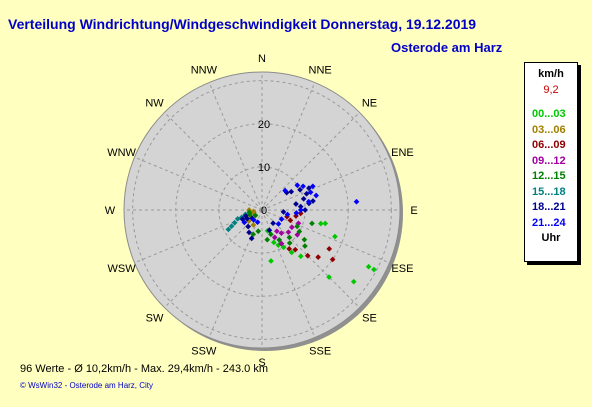 The image size is (592, 407). What do you see at coordinates (369, 104) in the screenshot?
I see `direction-label-ne: NE` at bounding box center [369, 104].